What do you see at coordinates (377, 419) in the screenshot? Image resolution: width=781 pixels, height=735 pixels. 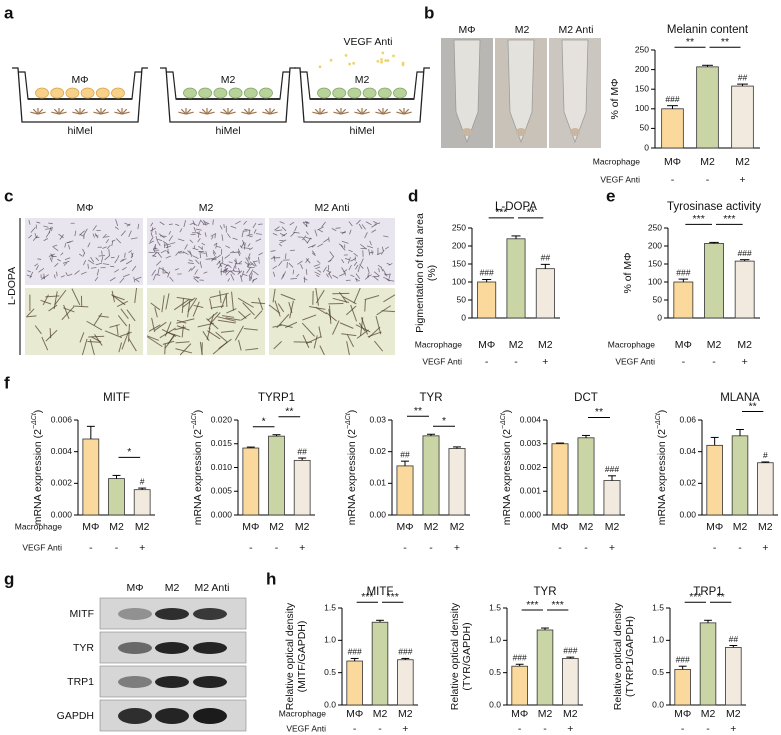 I see `y-tick-label: 0.03` at bounding box center [377, 419].